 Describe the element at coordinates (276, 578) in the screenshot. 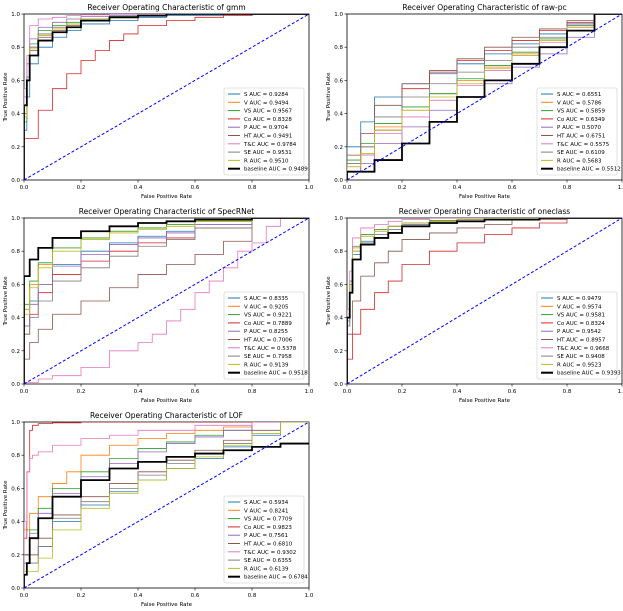

I see `legend-entry: baseline AUC = 0.6784` at that location.